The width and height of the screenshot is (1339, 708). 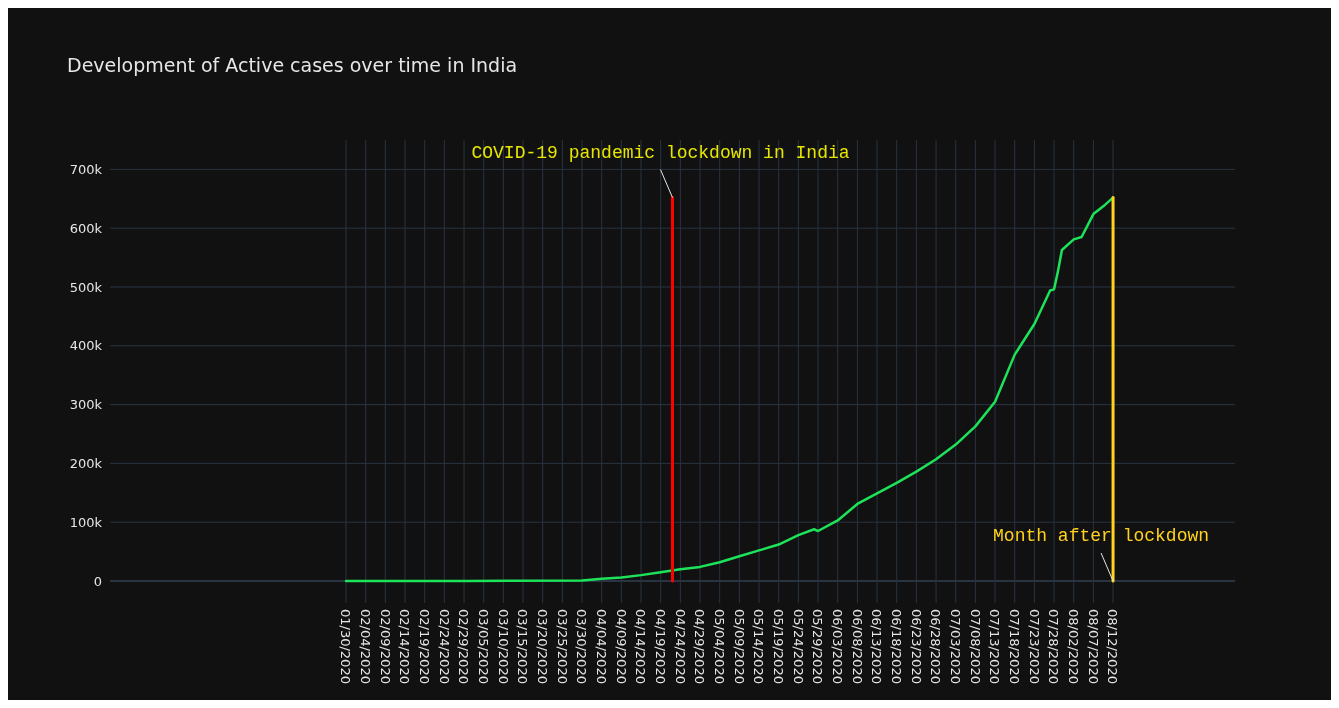 I want to click on y-tick-label: 500k, so click(x=86, y=287).